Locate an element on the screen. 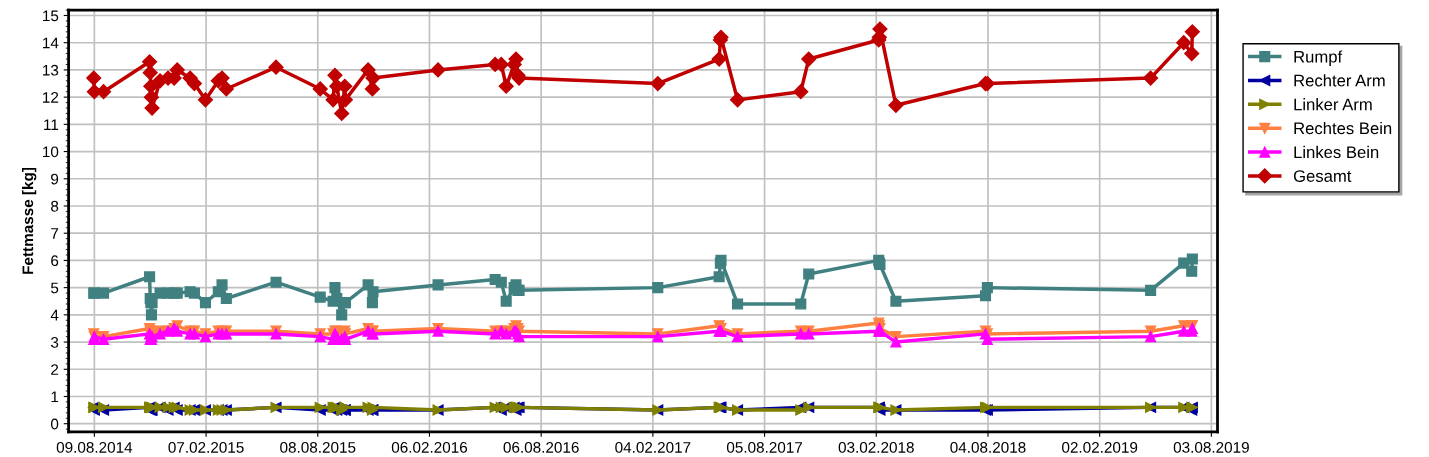  y-tick-label: 7 is located at coordinates (55, 233).